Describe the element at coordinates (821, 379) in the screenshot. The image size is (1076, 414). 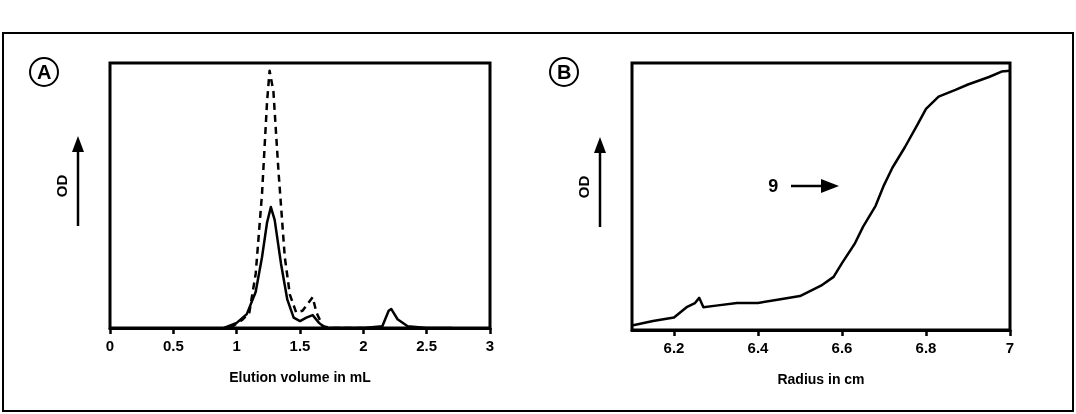
I see `x-axis-title: Radius in cm` at that location.